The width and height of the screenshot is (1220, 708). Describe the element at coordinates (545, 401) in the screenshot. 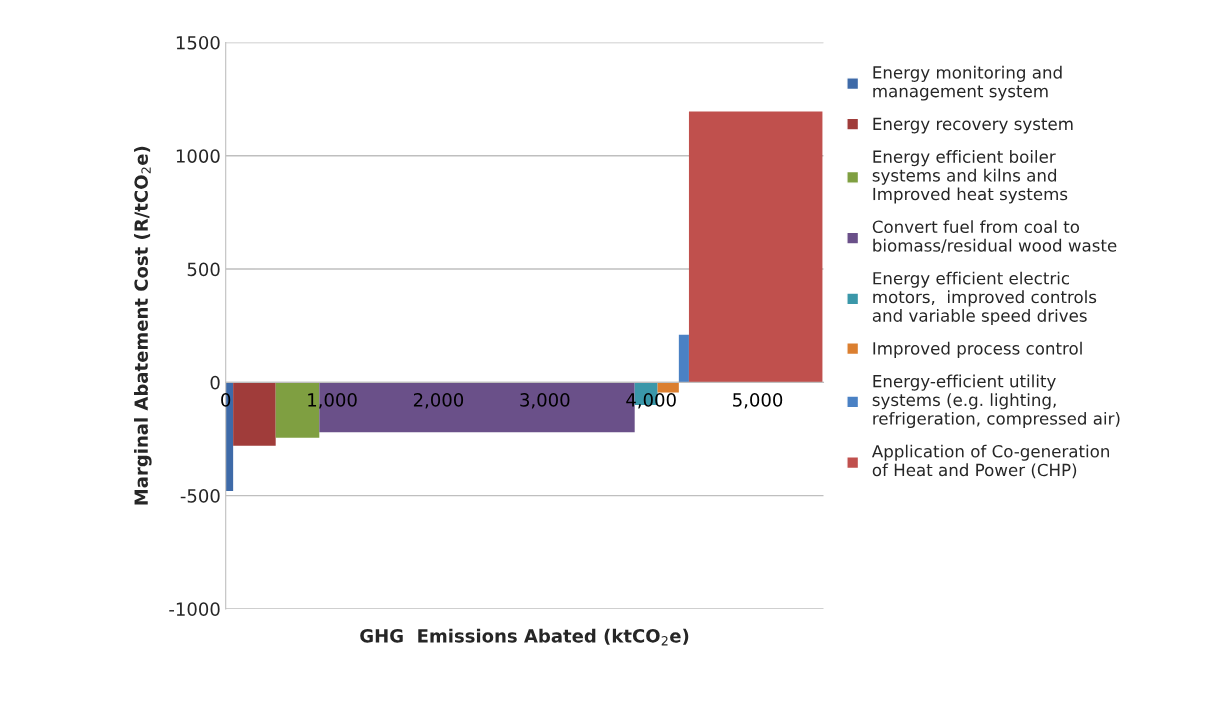

I see `x-tick-label: 3,000` at that location.